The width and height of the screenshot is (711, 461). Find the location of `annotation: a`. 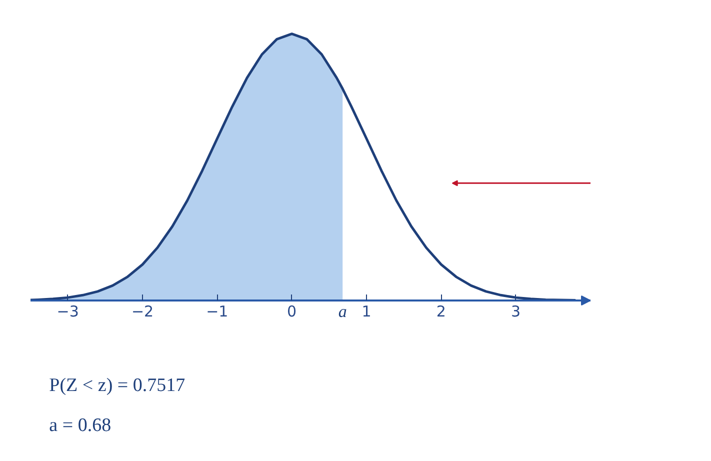

annotation: a is located at coordinates (342, 311).